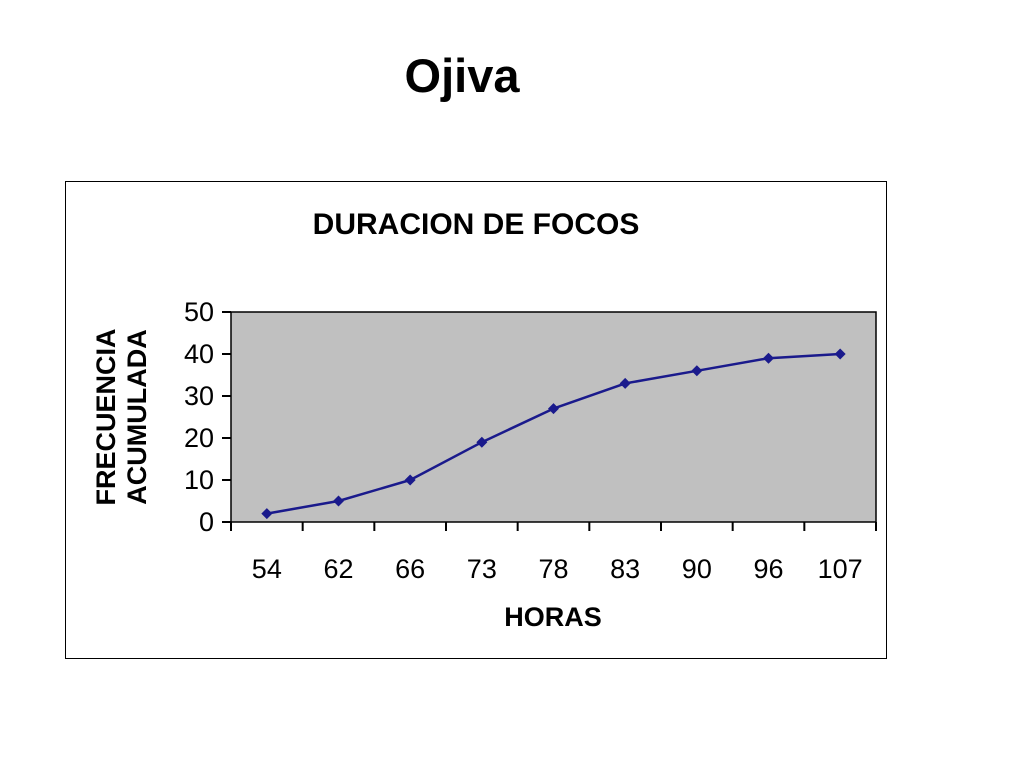 This screenshot has height=768, width=1024. I want to click on chart-title: DURACION DE FOCOS, so click(476, 224).